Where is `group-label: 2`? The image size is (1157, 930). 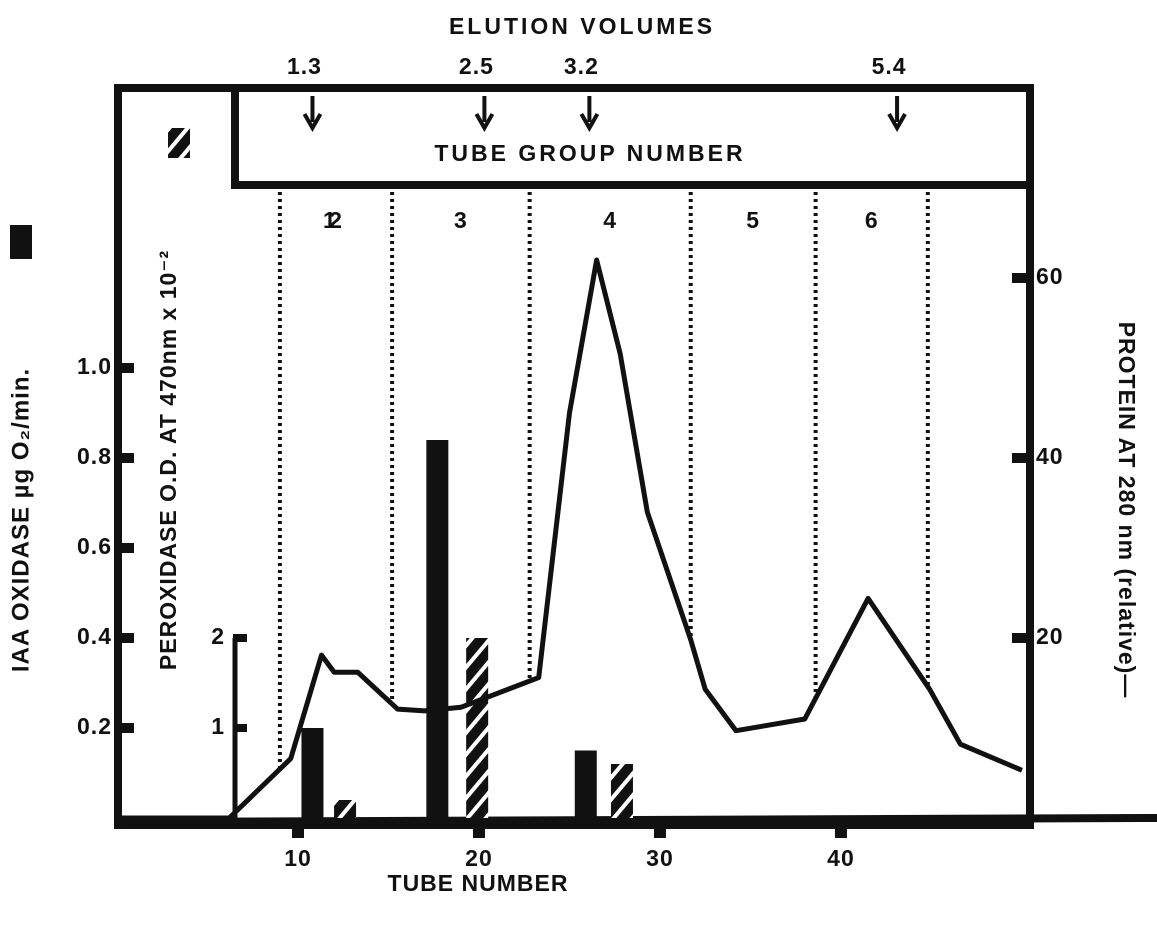 group-label: 2 is located at coordinates (336, 220).